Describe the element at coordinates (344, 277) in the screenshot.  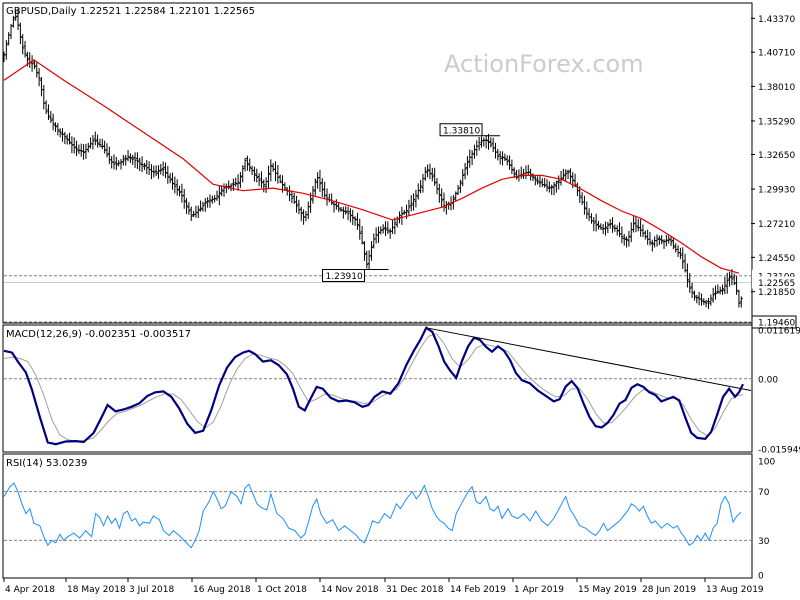
I see `annotation-label: 1.23910` at that location.